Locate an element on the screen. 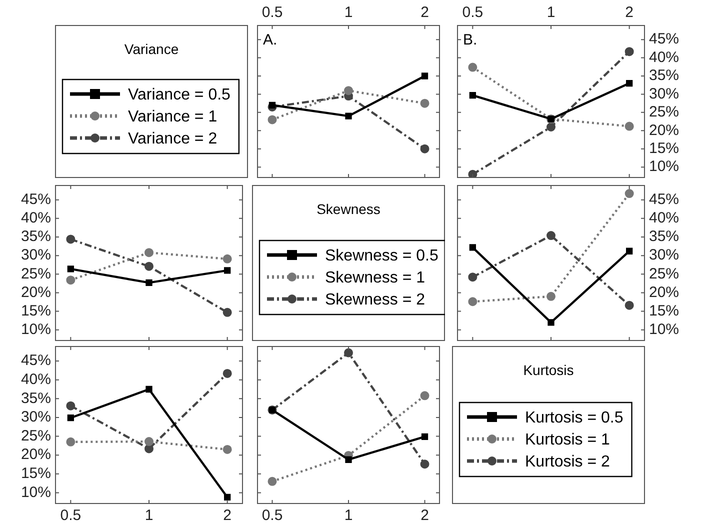 Image resolution: width=706 pixels, height=523 pixels. annotation: A. is located at coordinates (270, 40).